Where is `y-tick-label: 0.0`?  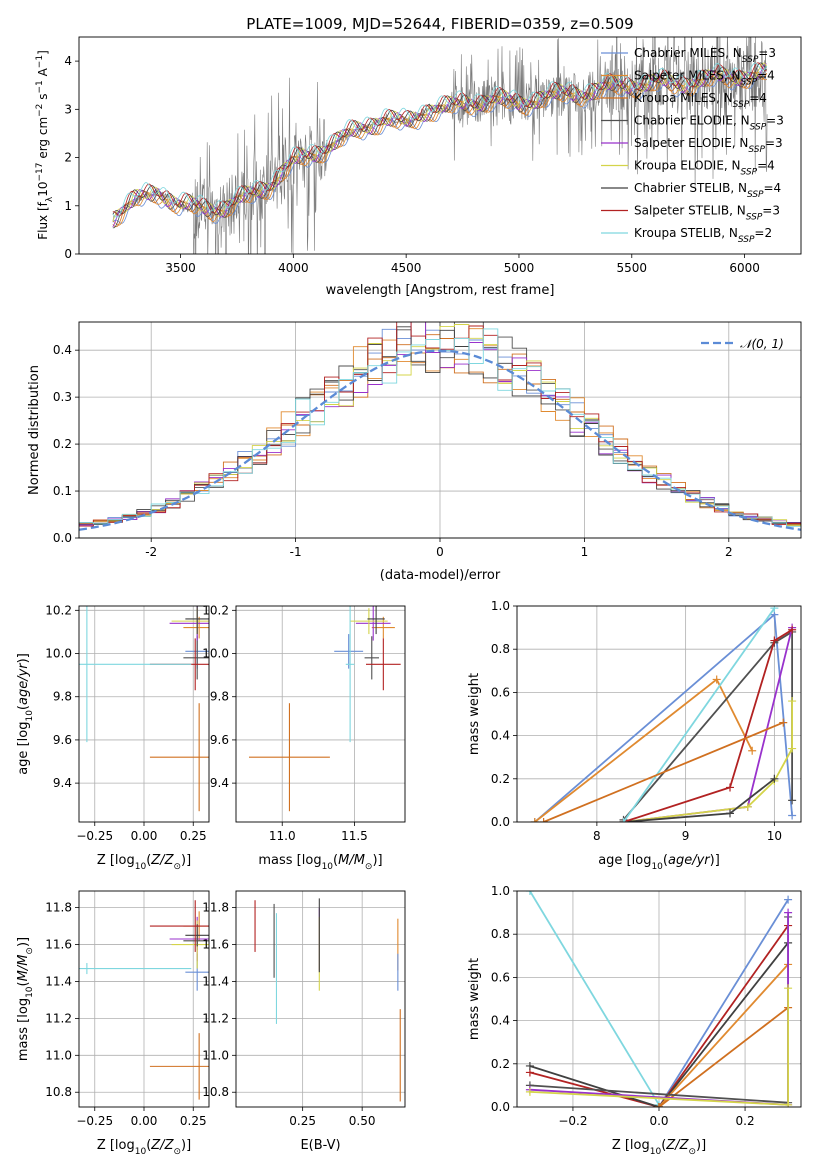
y-tick-label: 0.0 is located at coordinates (500, 1107).